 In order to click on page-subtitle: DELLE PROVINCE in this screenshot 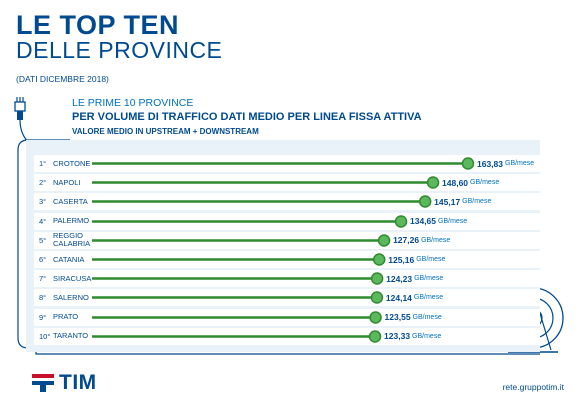, I will do `click(119, 50)`.